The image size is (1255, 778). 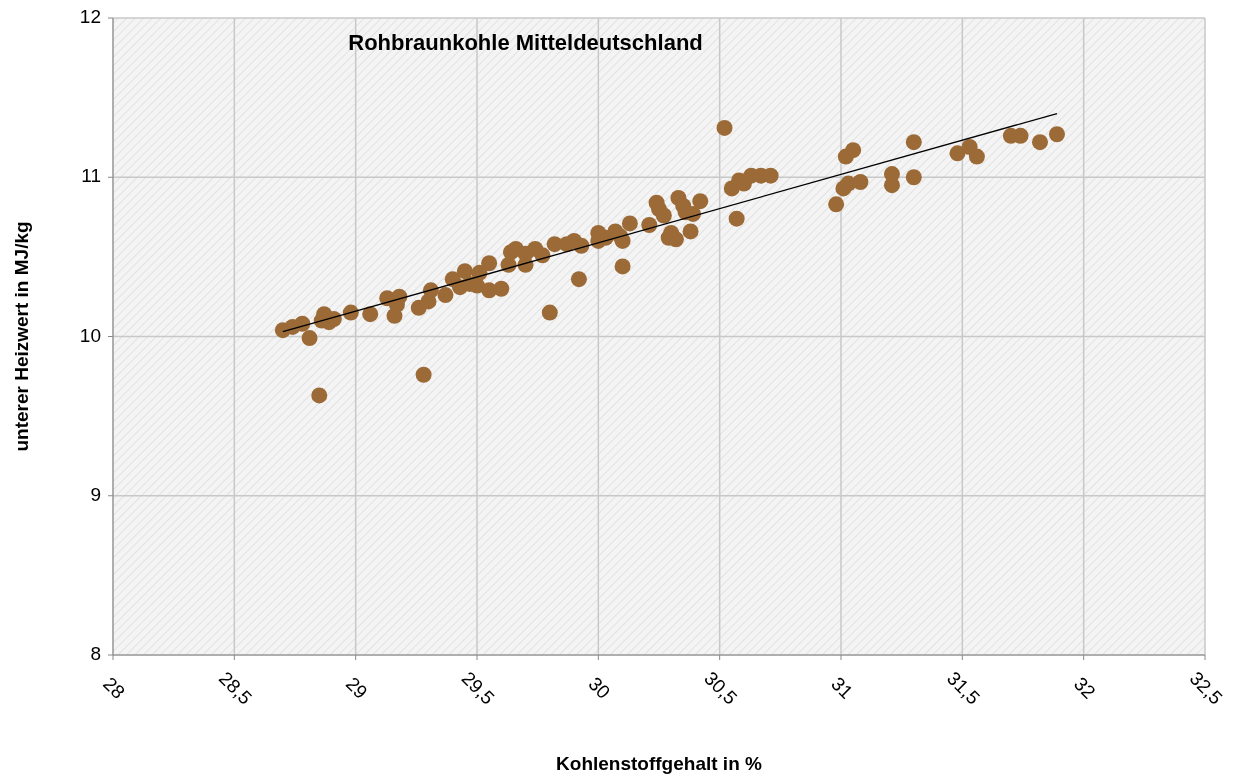 What do you see at coordinates (525, 42) in the screenshot?
I see `text: Rohbraunkohle Mitteldeutschland` at bounding box center [525, 42].